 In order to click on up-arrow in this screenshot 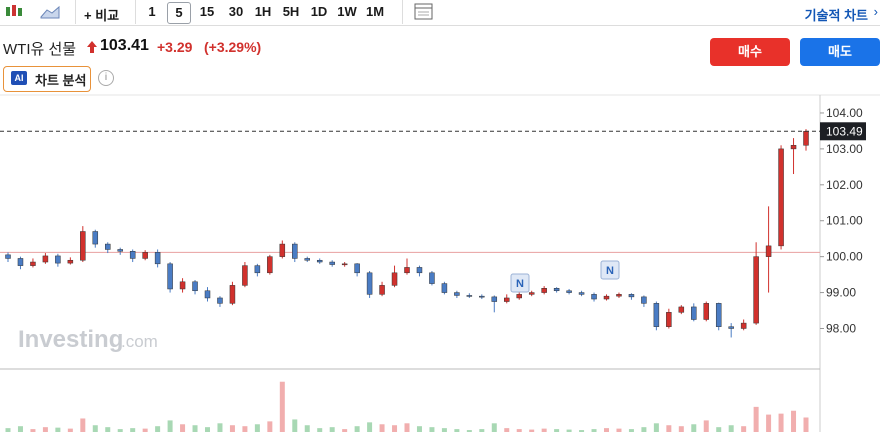, I will do `click(92, 47)`.